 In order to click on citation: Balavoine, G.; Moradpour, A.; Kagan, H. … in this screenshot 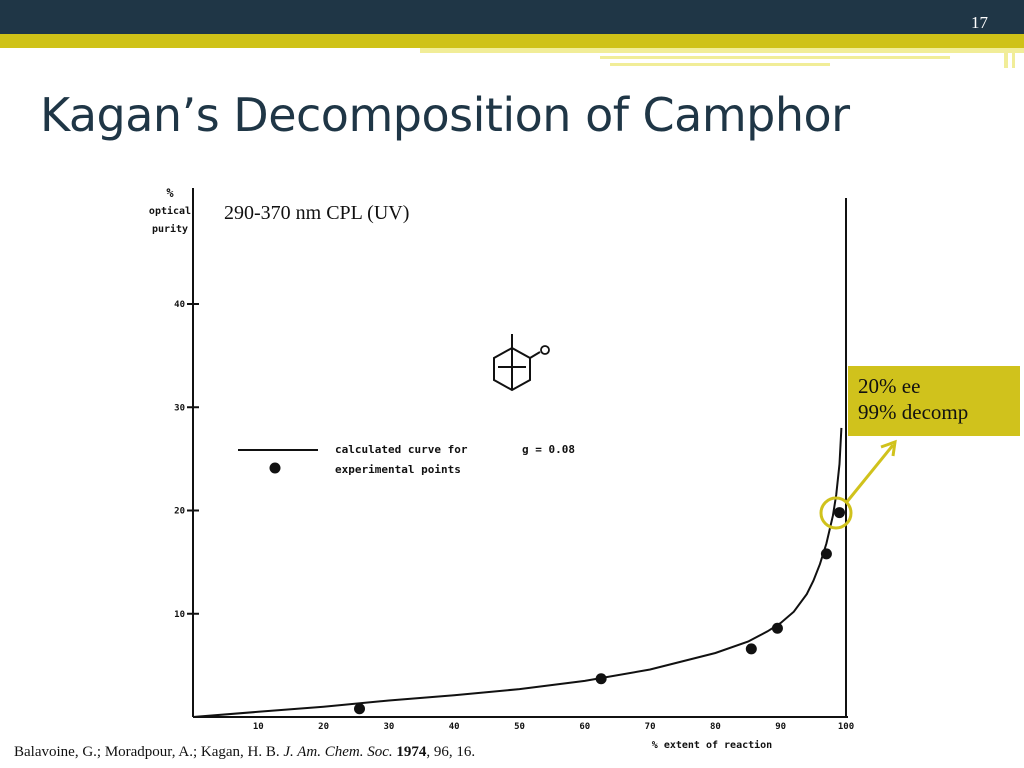, I will do `click(244, 752)`.